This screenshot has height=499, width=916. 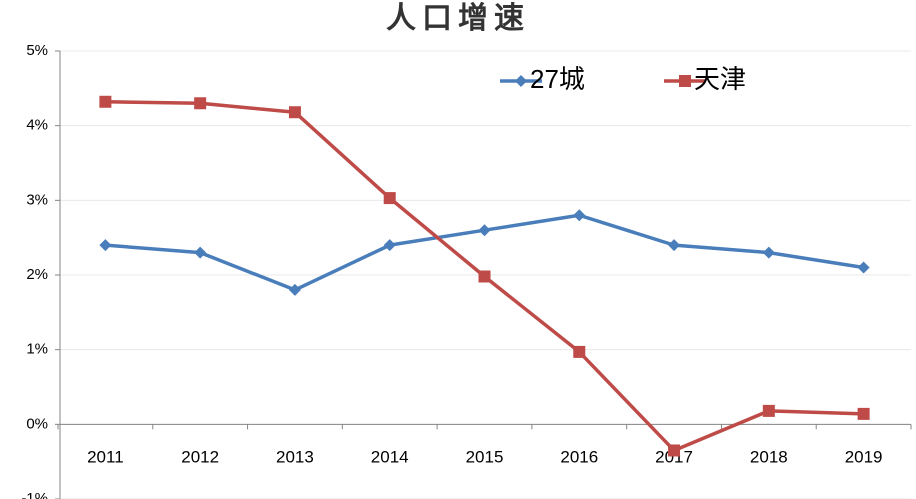 What do you see at coordinates (557, 79) in the screenshot?
I see `legend-label: 27城` at bounding box center [557, 79].